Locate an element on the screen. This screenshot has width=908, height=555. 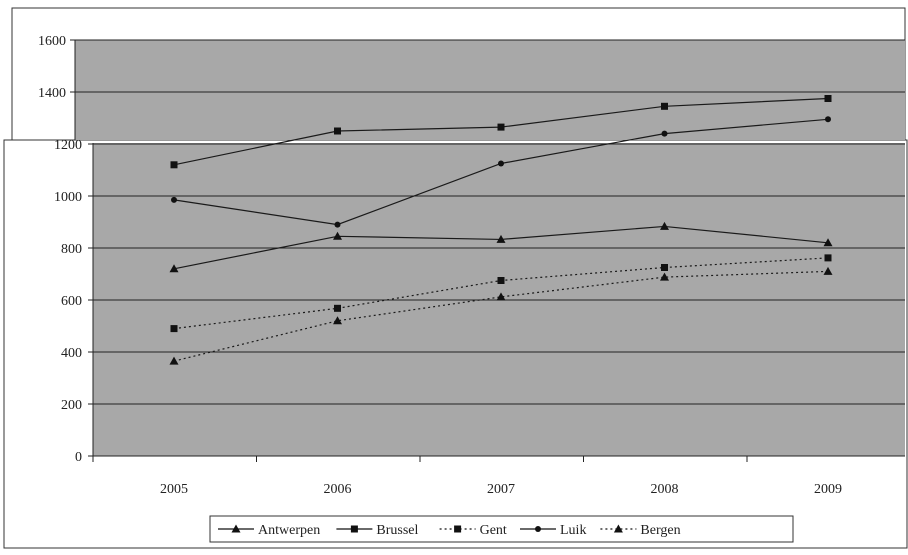
y-tick-label: 1400 is located at coordinates (52, 93).